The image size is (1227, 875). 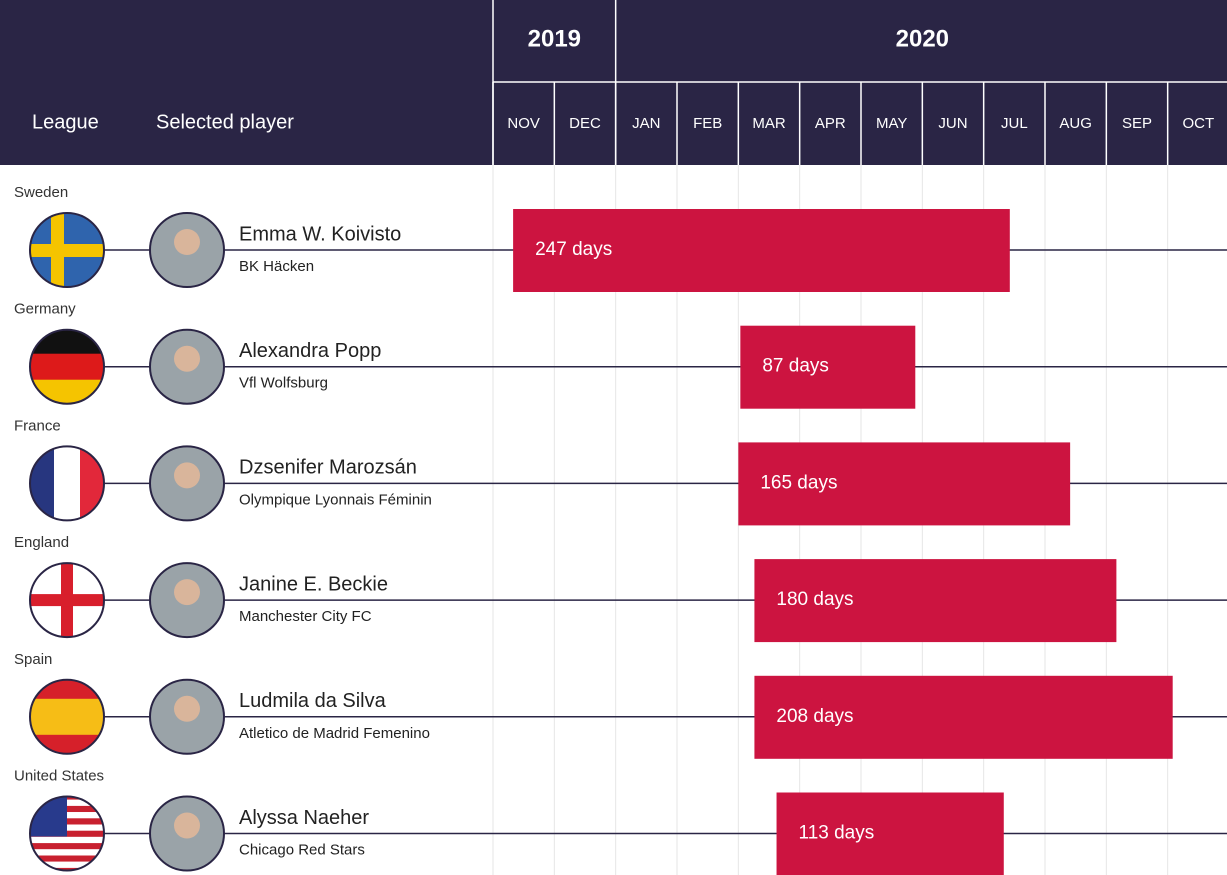 What do you see at coordinates (814, 599) in the screenshot?
I see `duration-label: 180 days` at bounding box center [814, 599].